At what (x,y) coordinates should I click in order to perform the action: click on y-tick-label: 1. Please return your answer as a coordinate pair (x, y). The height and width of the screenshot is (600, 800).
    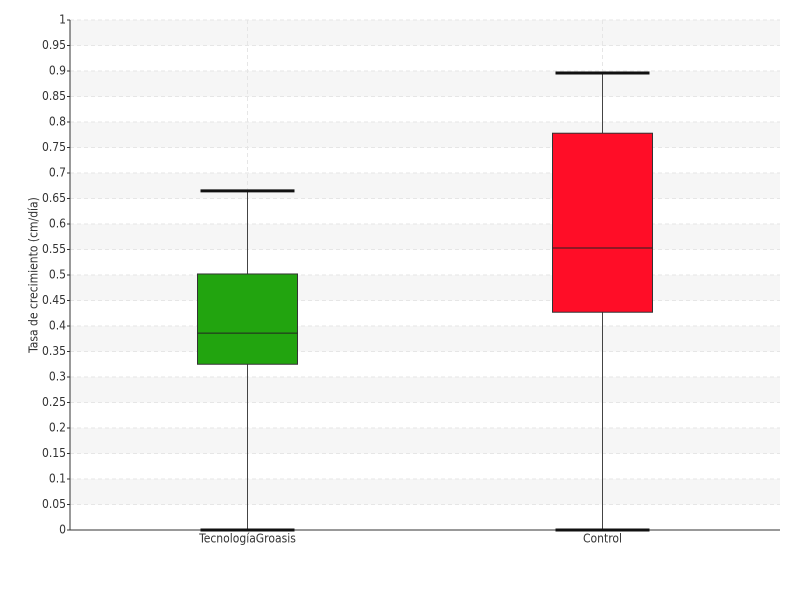
    Looking at the image, I should click on (62, 20).